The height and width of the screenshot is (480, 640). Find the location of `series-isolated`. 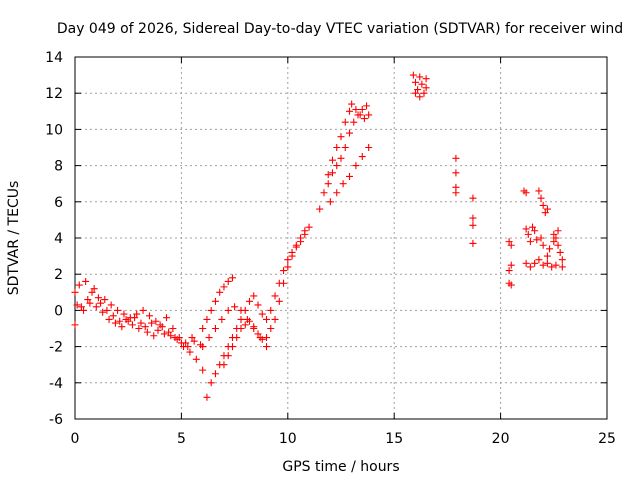

series-isolated is located at coordinates (464, 200).